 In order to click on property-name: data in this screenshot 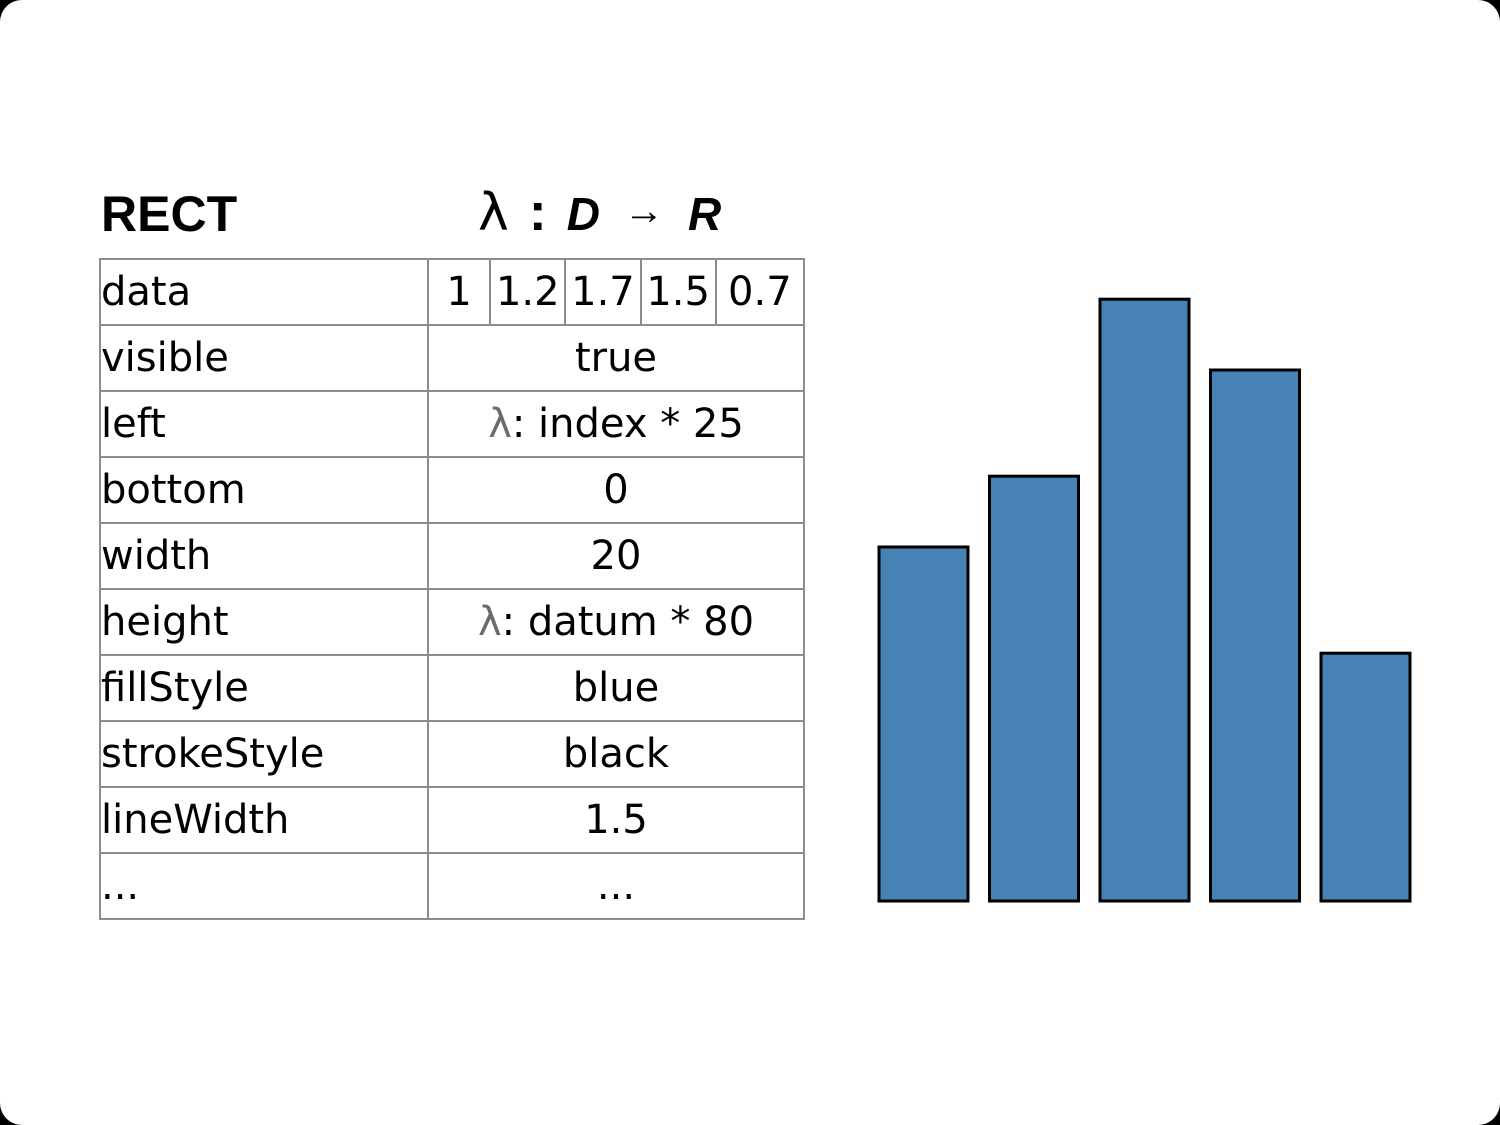, I will do `click(264, 292)`.